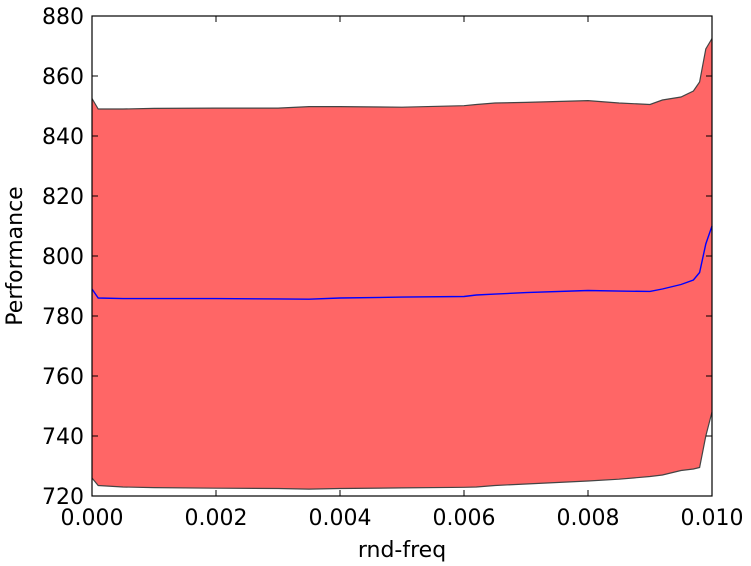  I want to click on y-tick-label: 760, so click(63, 377).